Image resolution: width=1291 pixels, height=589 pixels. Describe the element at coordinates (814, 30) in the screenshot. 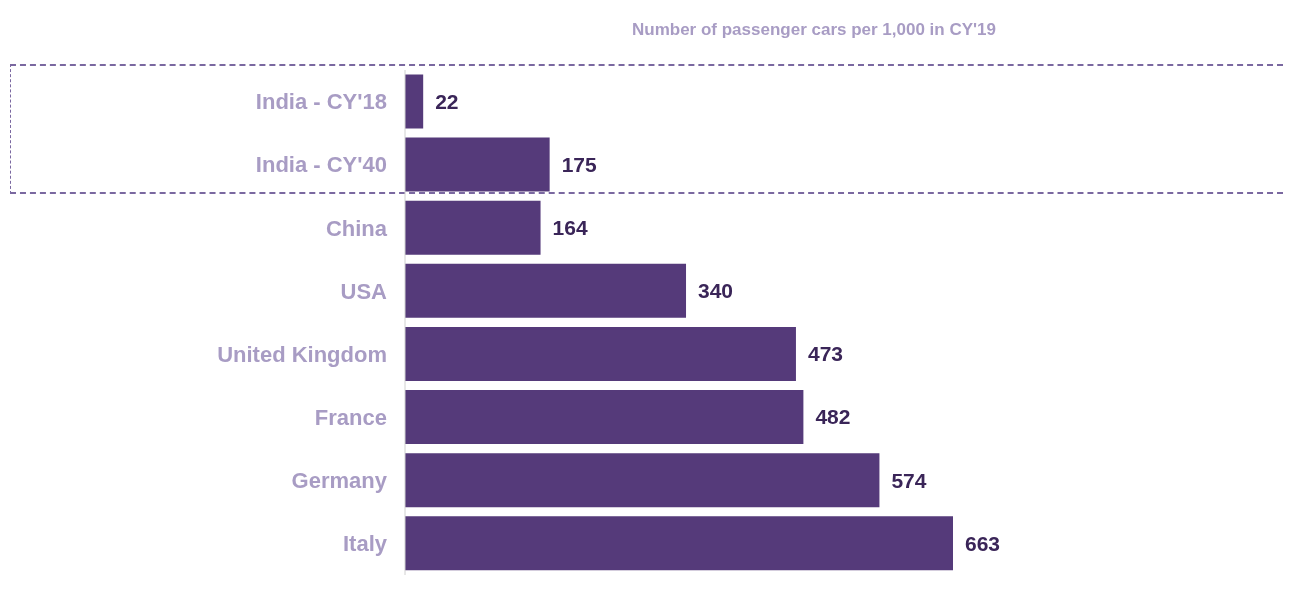

I see `chart-title: Number of passenger cars per 1,000 in CY'19` at that location.